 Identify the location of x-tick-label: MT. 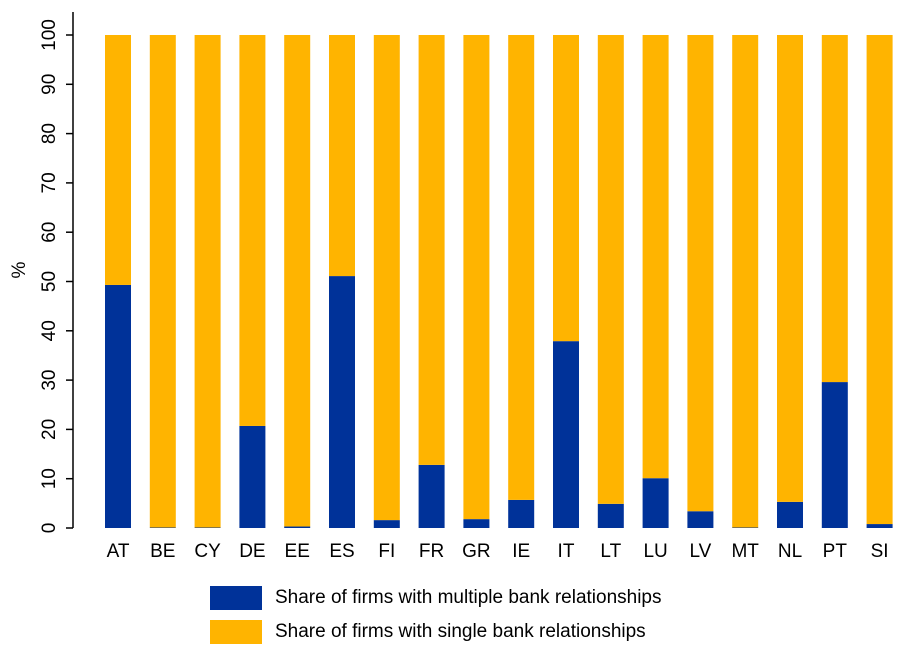
(745, 551).